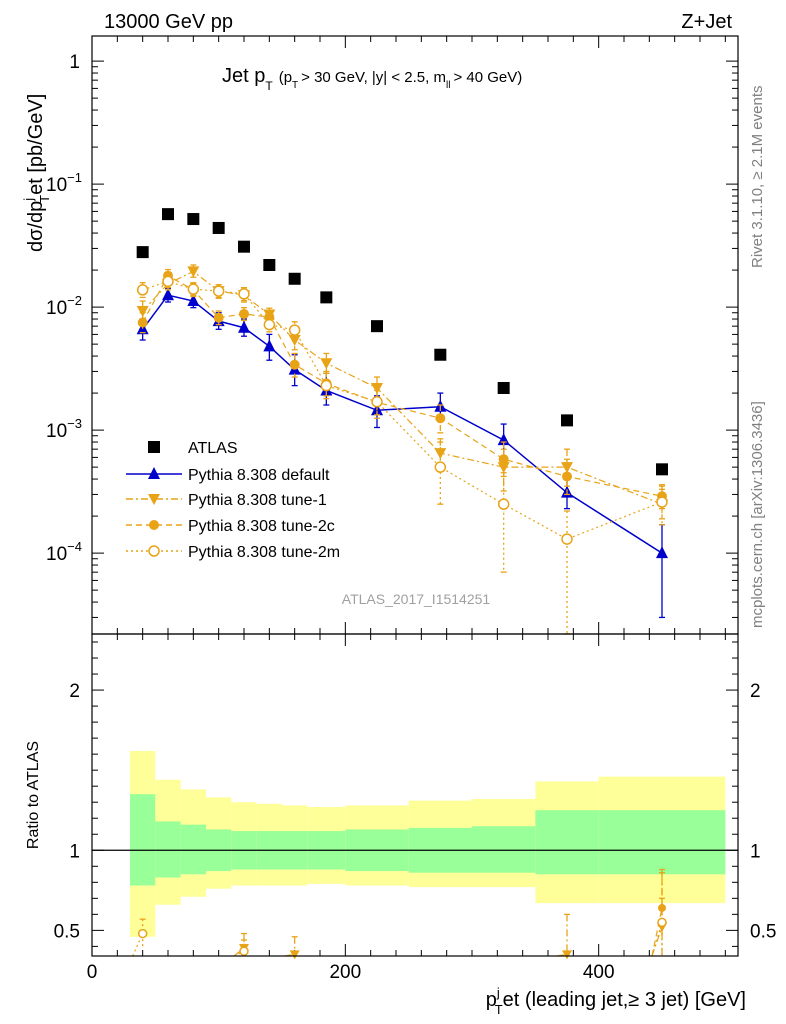 The width and height of the screenshot is (786, 1024). Describe the element at coordinates (74, 62) in the screenshot. I see `y-tick-label: 1` at that location.